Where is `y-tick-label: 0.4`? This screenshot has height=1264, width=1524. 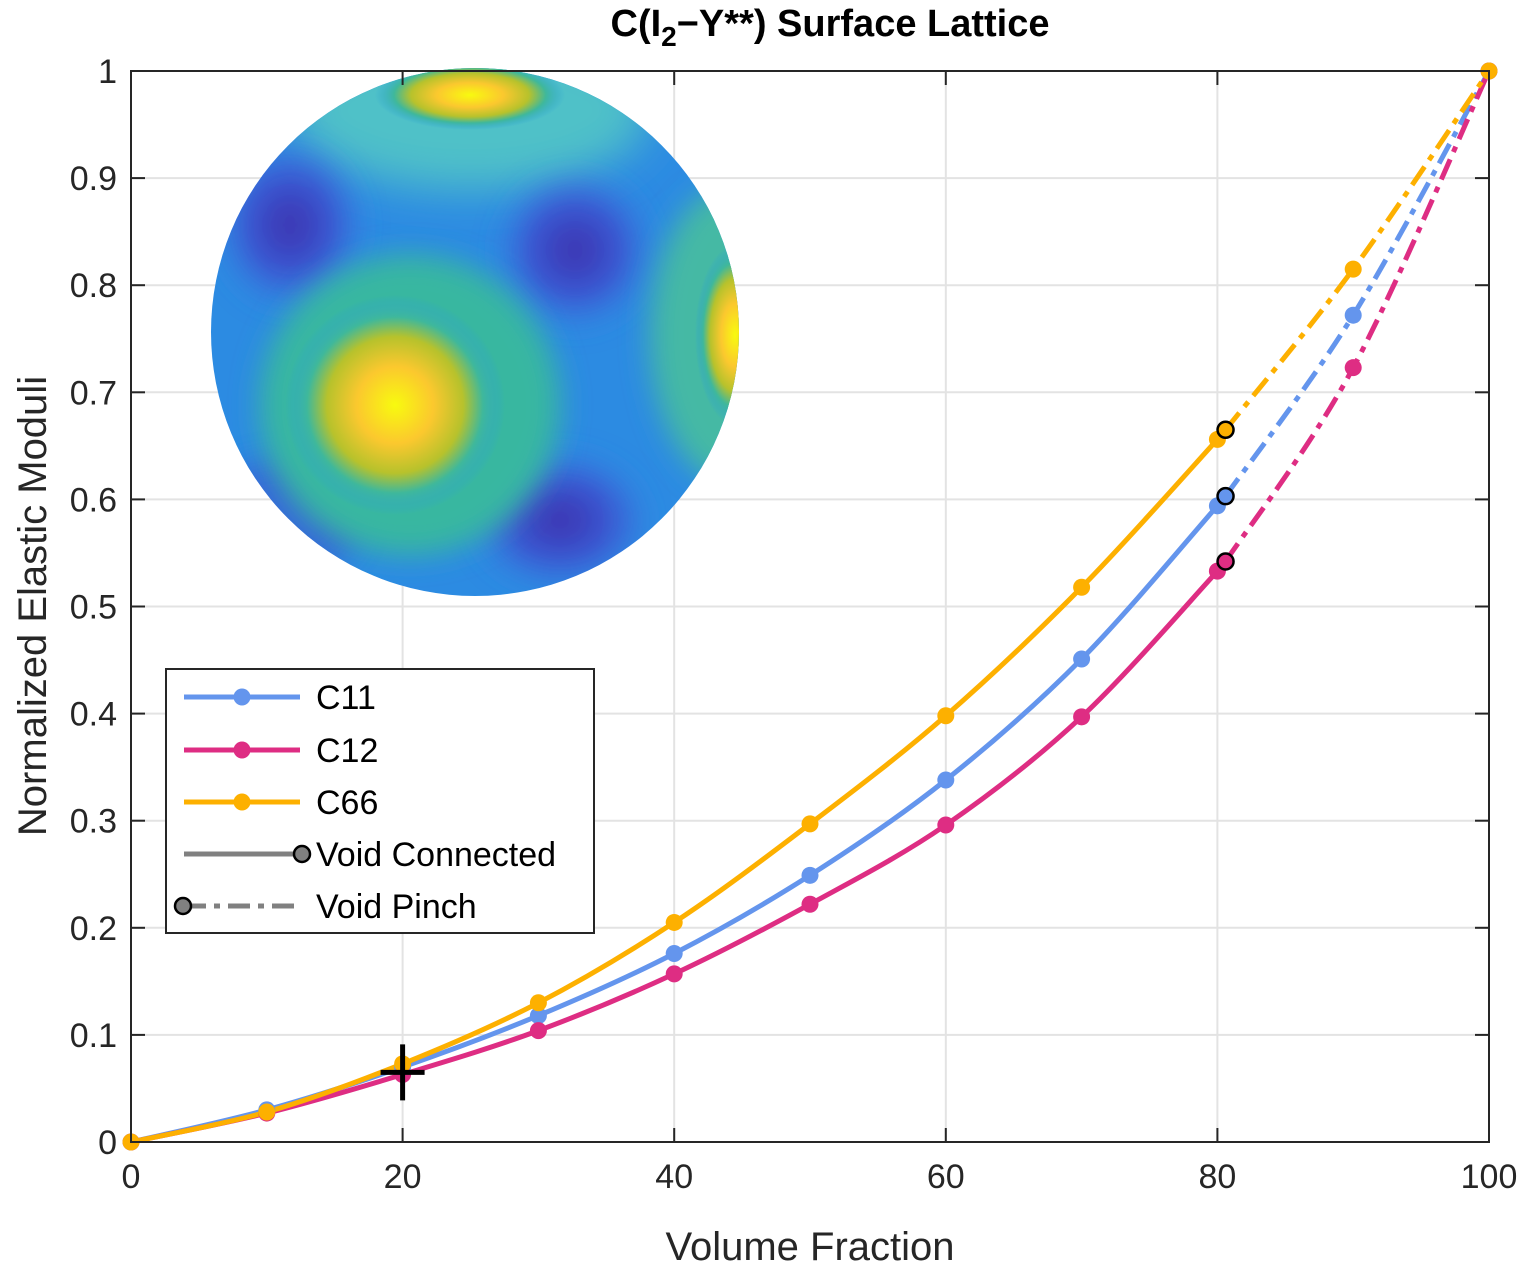
y-tick-label: 0.4 is located at coordinates (93, 715).